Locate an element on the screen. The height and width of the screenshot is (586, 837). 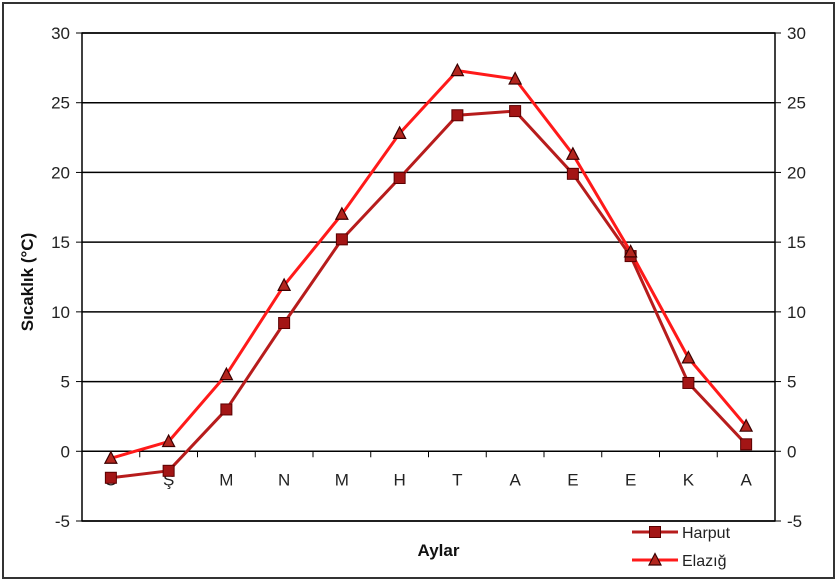
y-tick-label-right: 25 is located at coordinates (796, 103).